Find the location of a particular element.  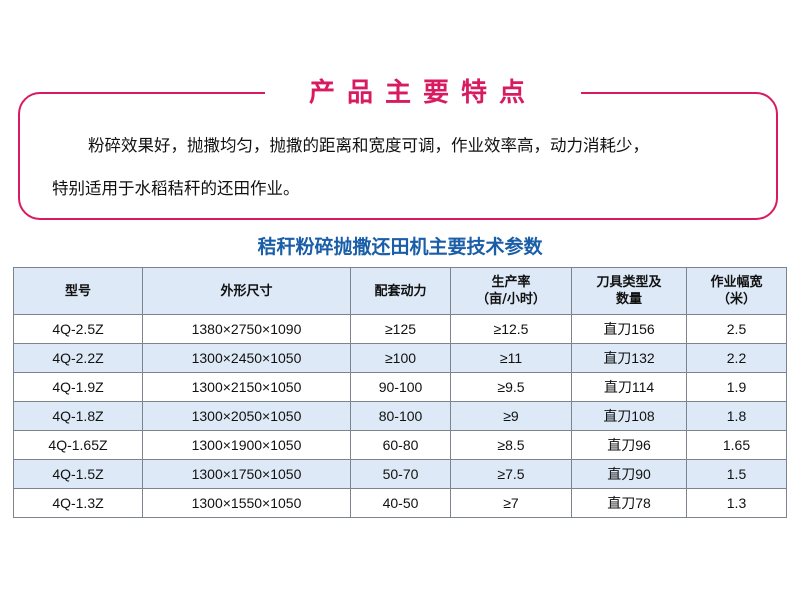

table-cell: 1300×2150×1050 is located at coordinates (246, 387).